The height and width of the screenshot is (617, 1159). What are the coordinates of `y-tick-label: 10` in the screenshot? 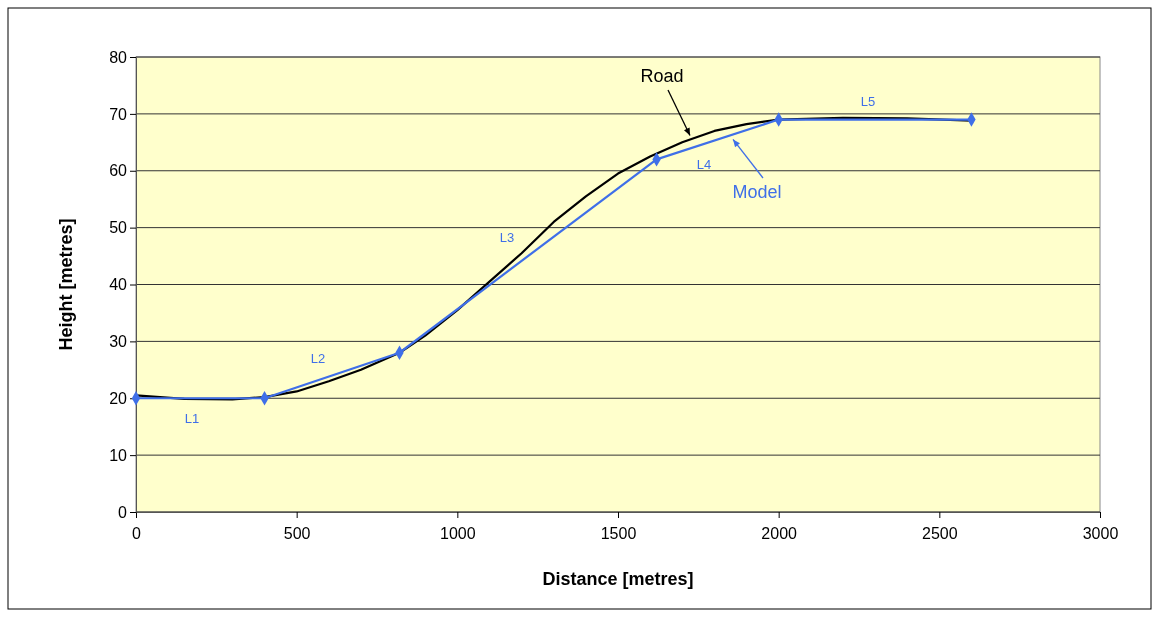 It's located at (118, 455).